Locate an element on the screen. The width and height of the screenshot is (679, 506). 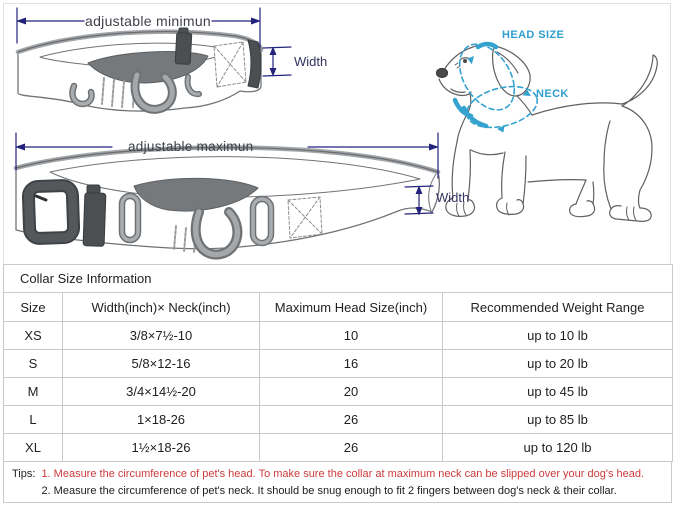
header-size: Size is located at coordinates (33, 307).